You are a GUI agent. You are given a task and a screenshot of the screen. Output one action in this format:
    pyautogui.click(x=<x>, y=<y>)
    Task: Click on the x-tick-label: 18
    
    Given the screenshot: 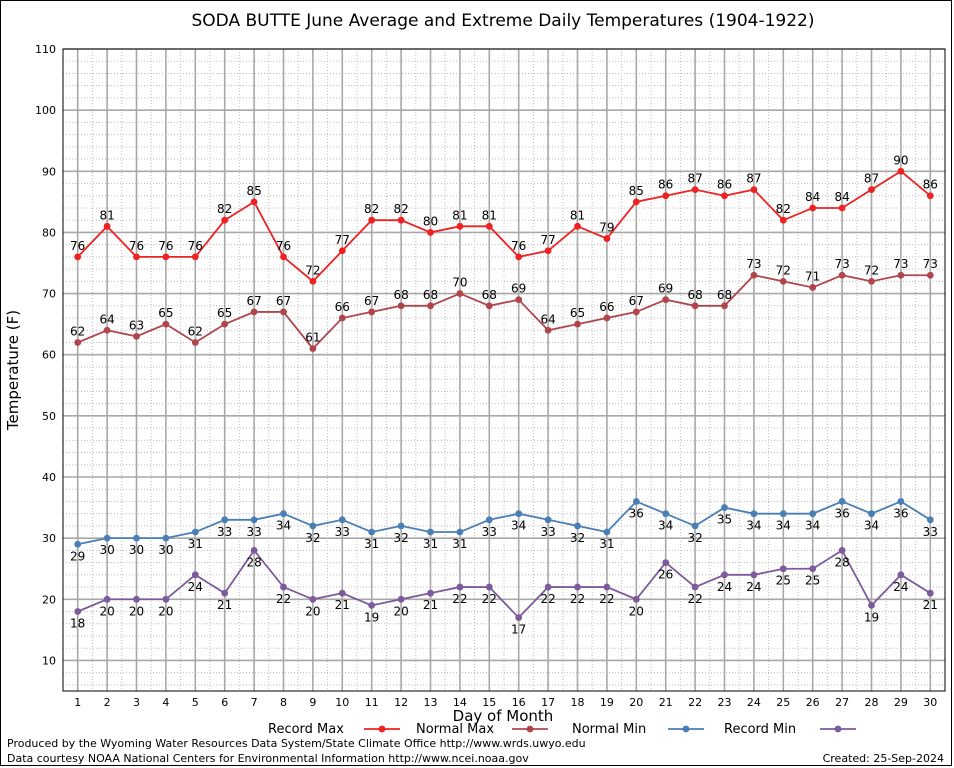 What is the action you would take?
    pyautogui.click(x=578, y=702)
    